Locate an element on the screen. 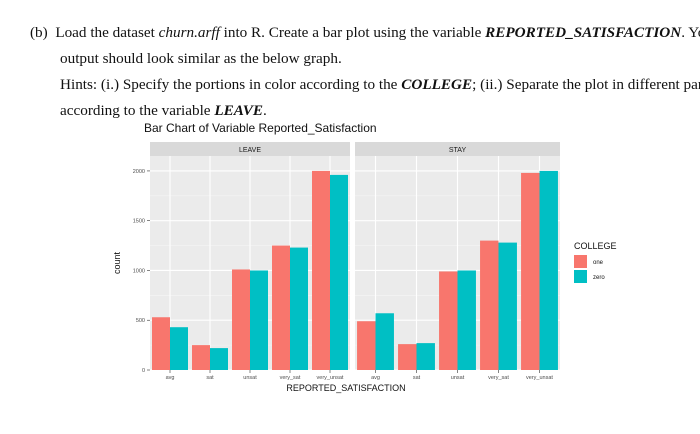 The image size is (700, 434). legend-title: COLLEGE is located at coordinates (595, 246).